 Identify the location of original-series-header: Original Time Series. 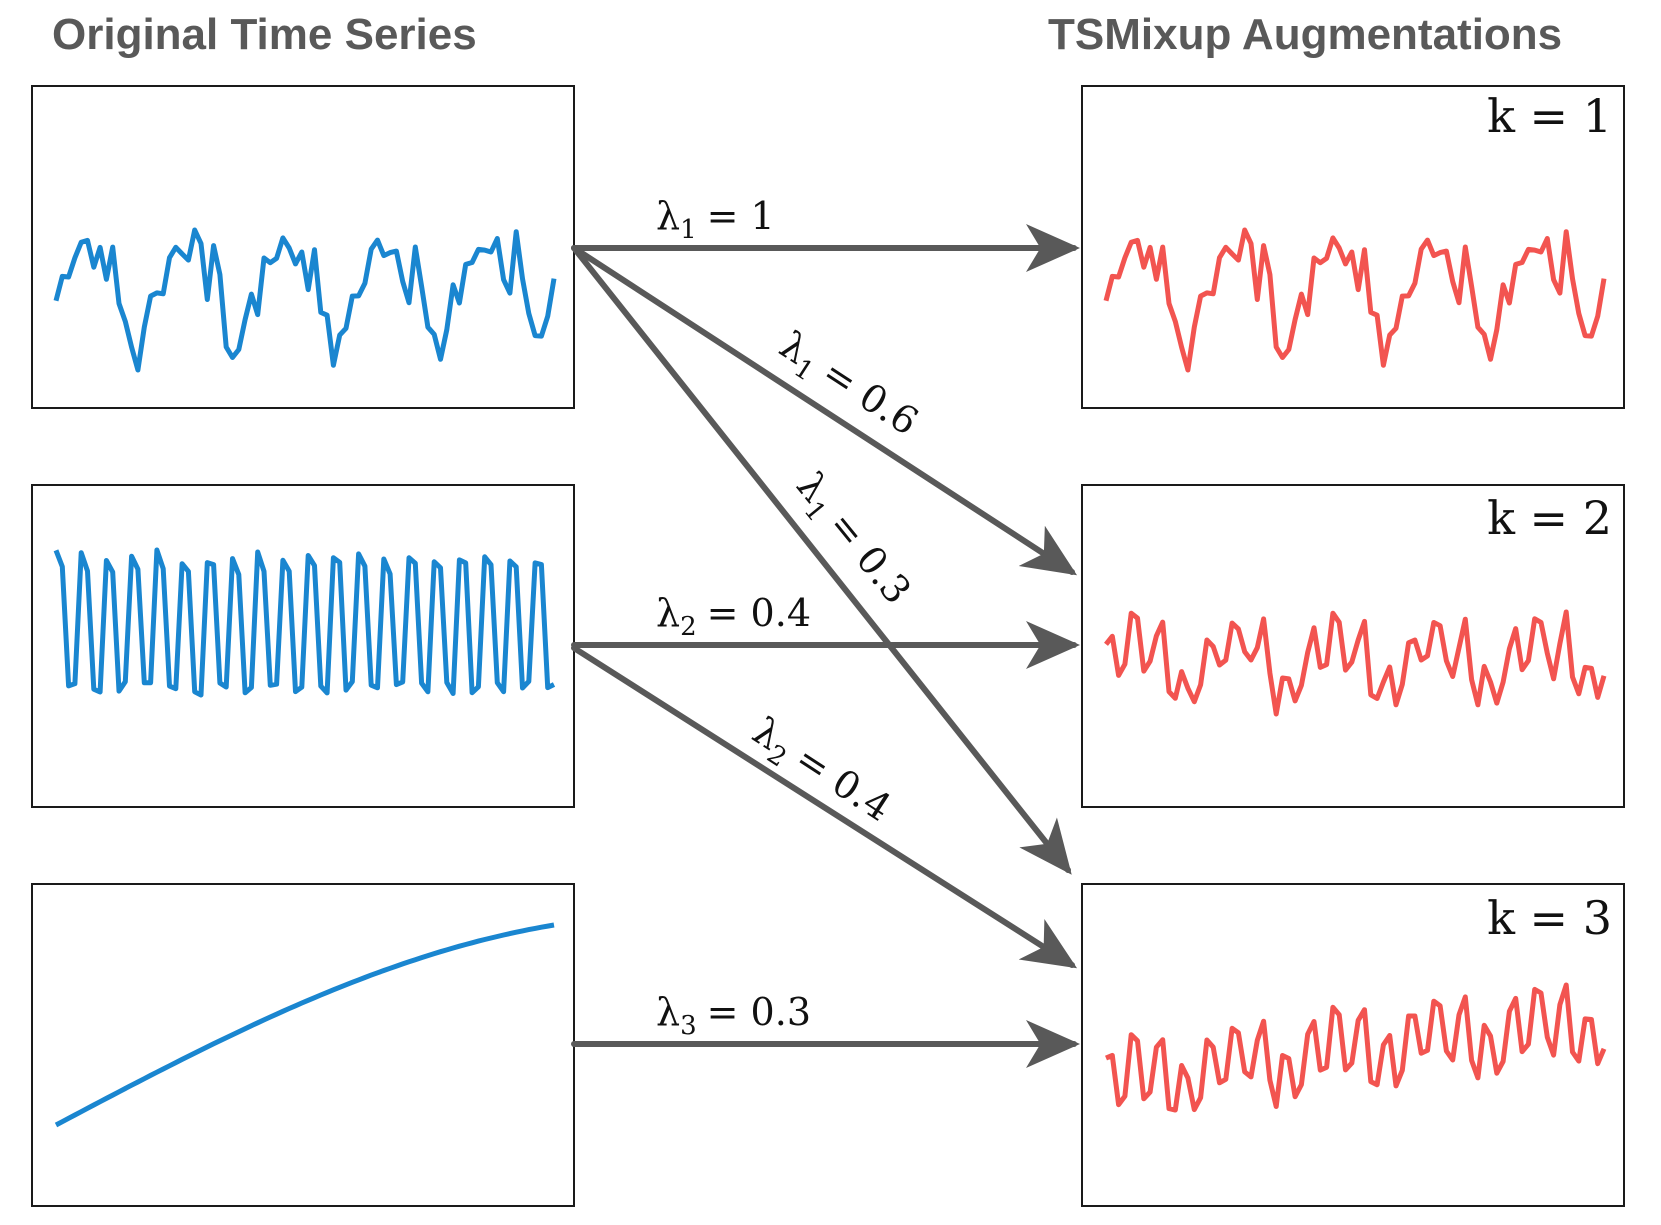
(264, 34).